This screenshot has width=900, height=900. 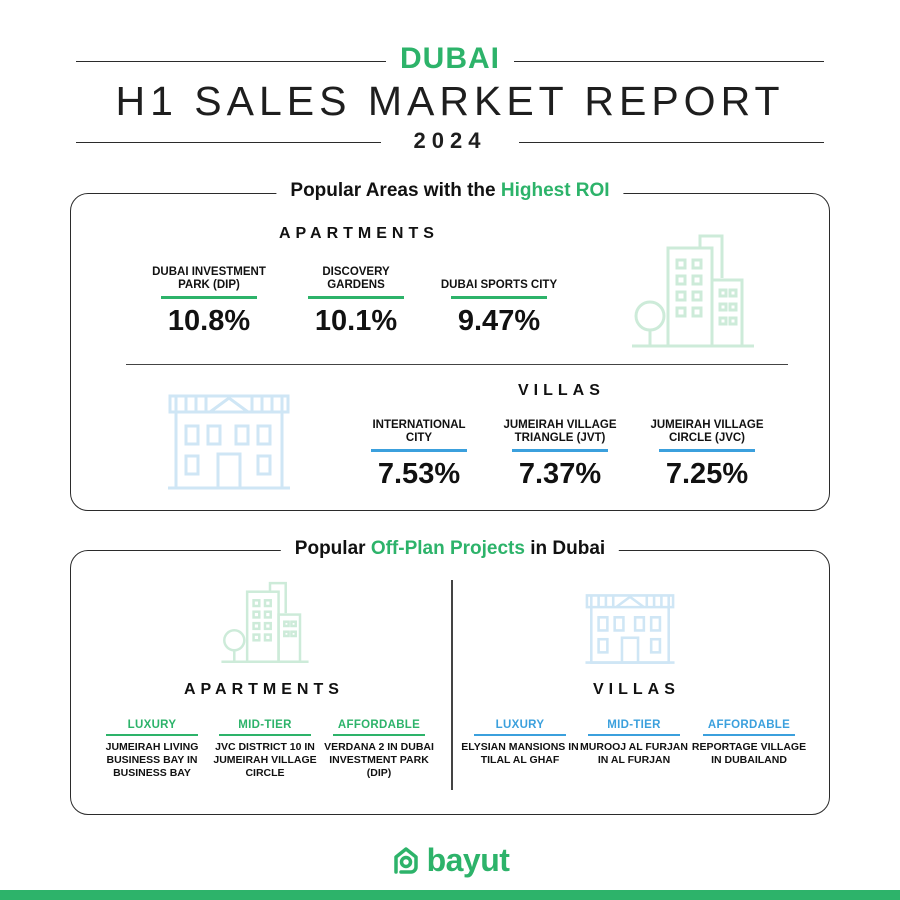 What do you see at coordinates (671, 142) in the screenshot?
I see `year-rule-right` at bounding box center [671, 142].